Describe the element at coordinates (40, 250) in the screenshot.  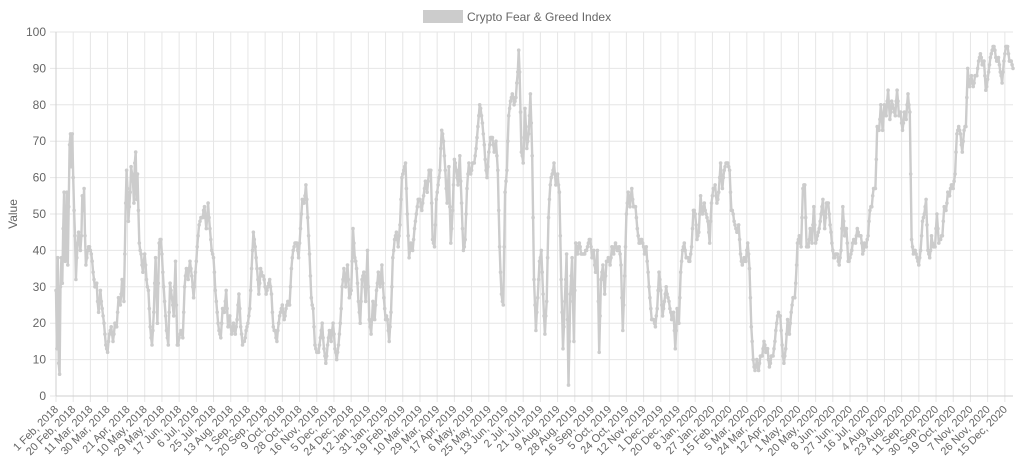
I see `y-tick-label: 40` at that location.